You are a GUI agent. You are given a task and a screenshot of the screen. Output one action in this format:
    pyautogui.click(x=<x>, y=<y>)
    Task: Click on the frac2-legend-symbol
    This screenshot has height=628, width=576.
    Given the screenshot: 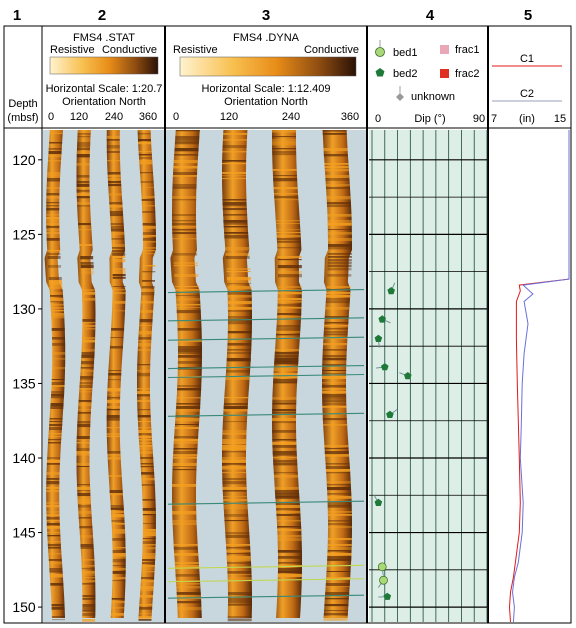 What is the action you would take?
    pyautogui.click(x=444, y=73)
    